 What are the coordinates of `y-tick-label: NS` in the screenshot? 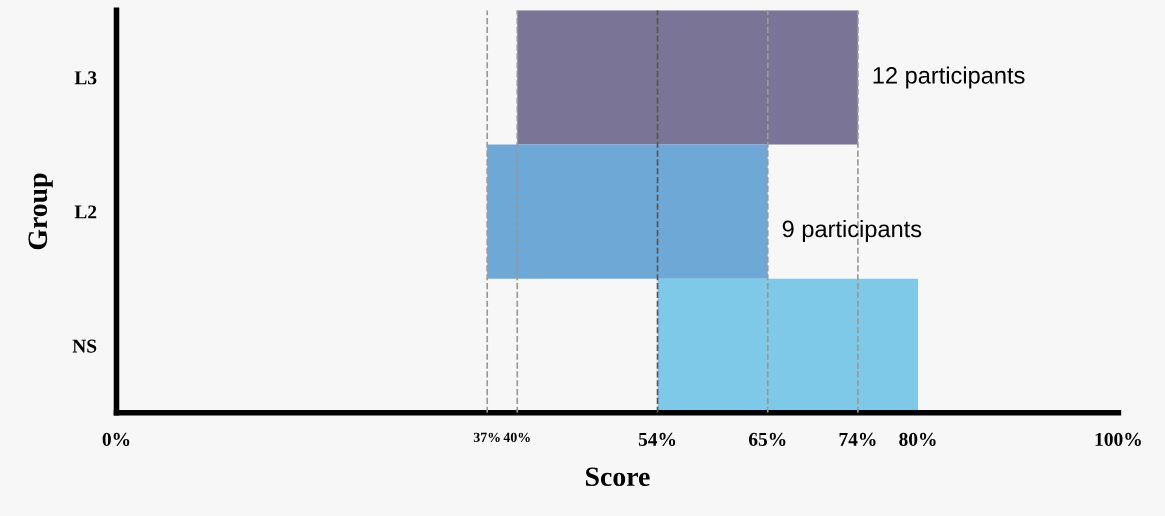 It's located at (84, 346).